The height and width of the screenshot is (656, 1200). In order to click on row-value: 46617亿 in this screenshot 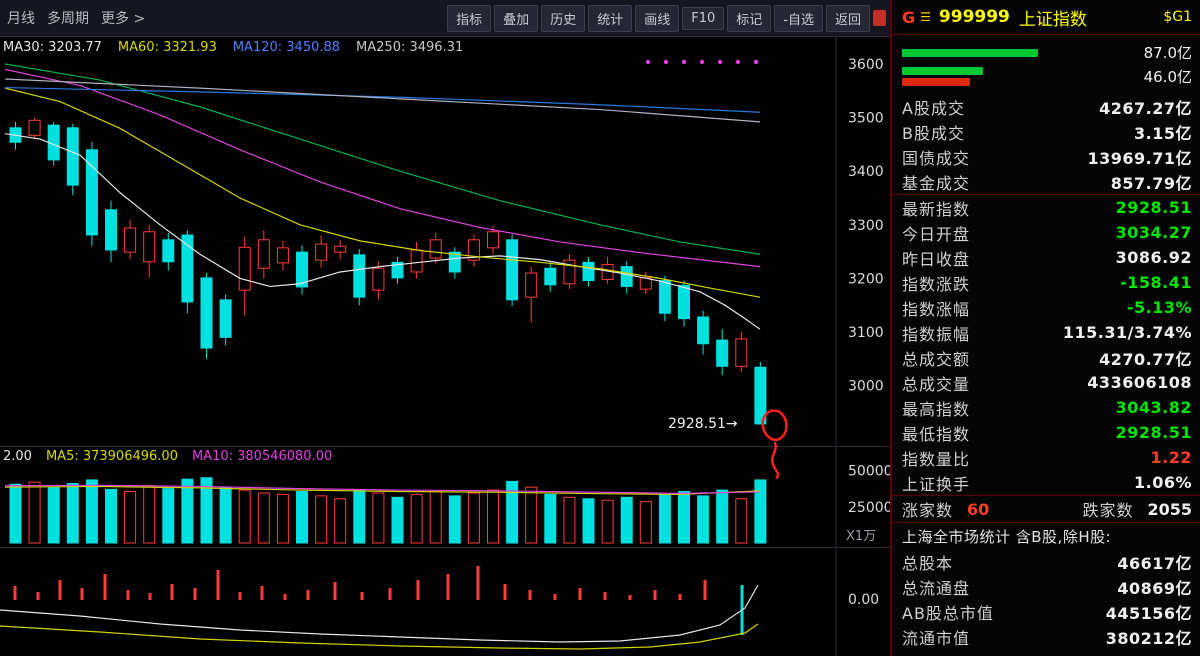, I will do `click(1154, 563)`.